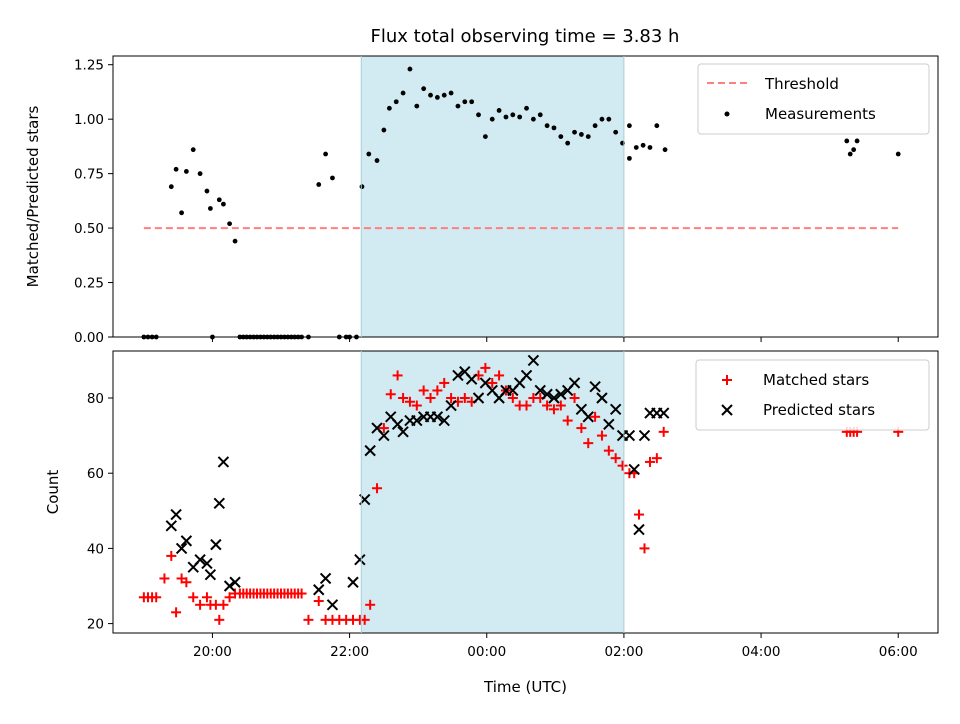 Image resolution: width=960 pixels, height=724 pixels. I want to click on x-axis-label: Time (UTC), so click(525, 687).